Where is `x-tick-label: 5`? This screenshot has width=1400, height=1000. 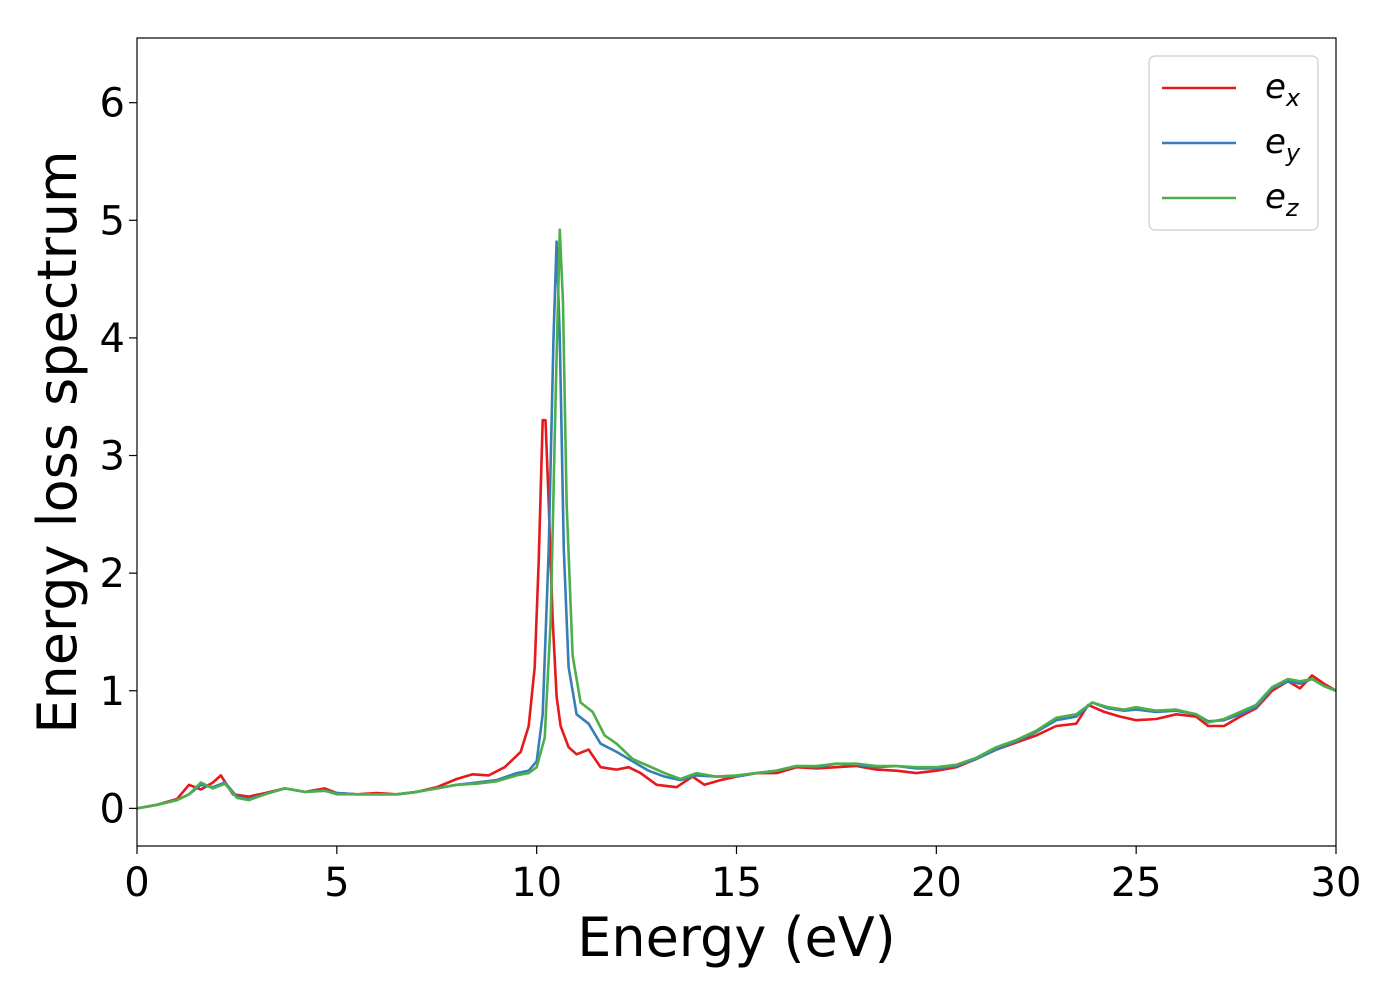
x-tick-label: 5 is located at coordinates (336, 883).